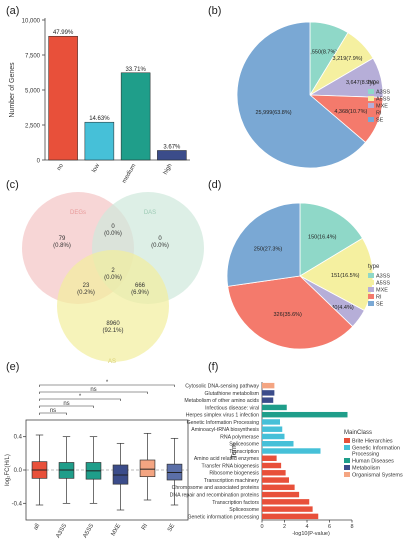 The width and height of the screenshot is (408, 550). Describe the element at coordinates (350, 112) in the screenshot. I see `pie-slice-label: 4,368(10.7%)` at that location.